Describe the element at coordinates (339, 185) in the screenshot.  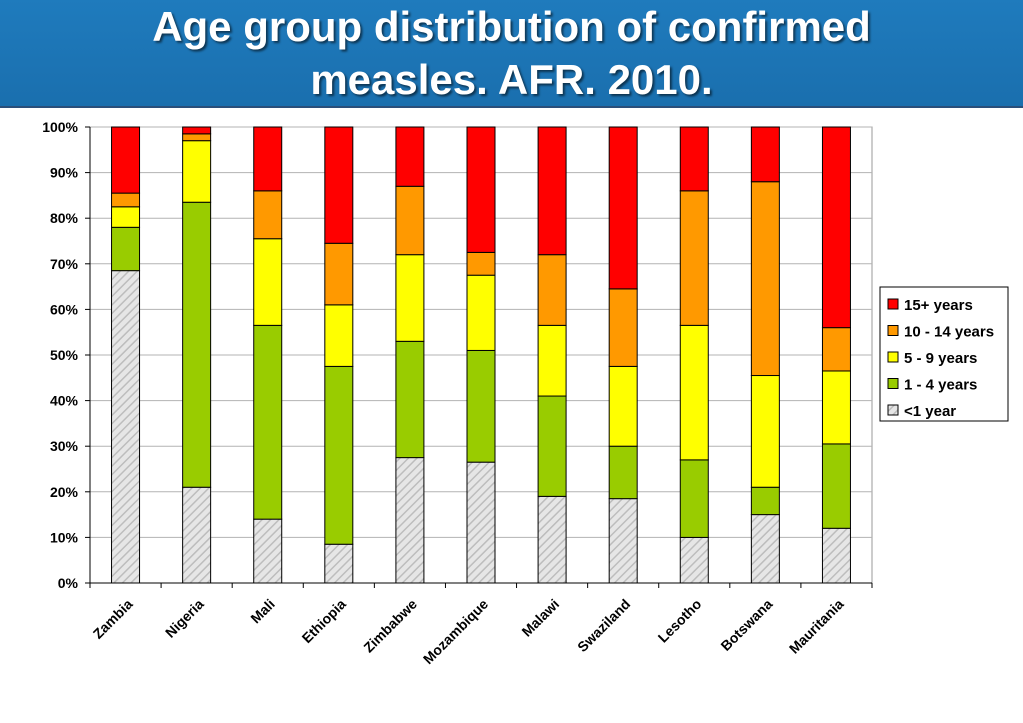
I see `bar-segment-ethiopia-15-years` at that location.